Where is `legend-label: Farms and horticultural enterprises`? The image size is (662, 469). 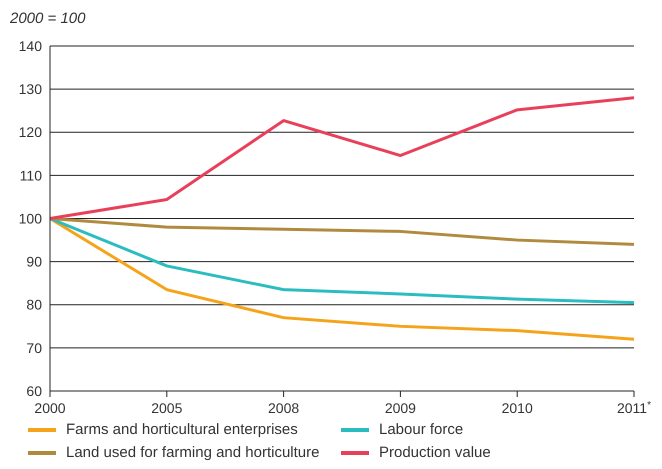 legend-label: Farms and horticultural enterprises is located at coordinates (182, 429).